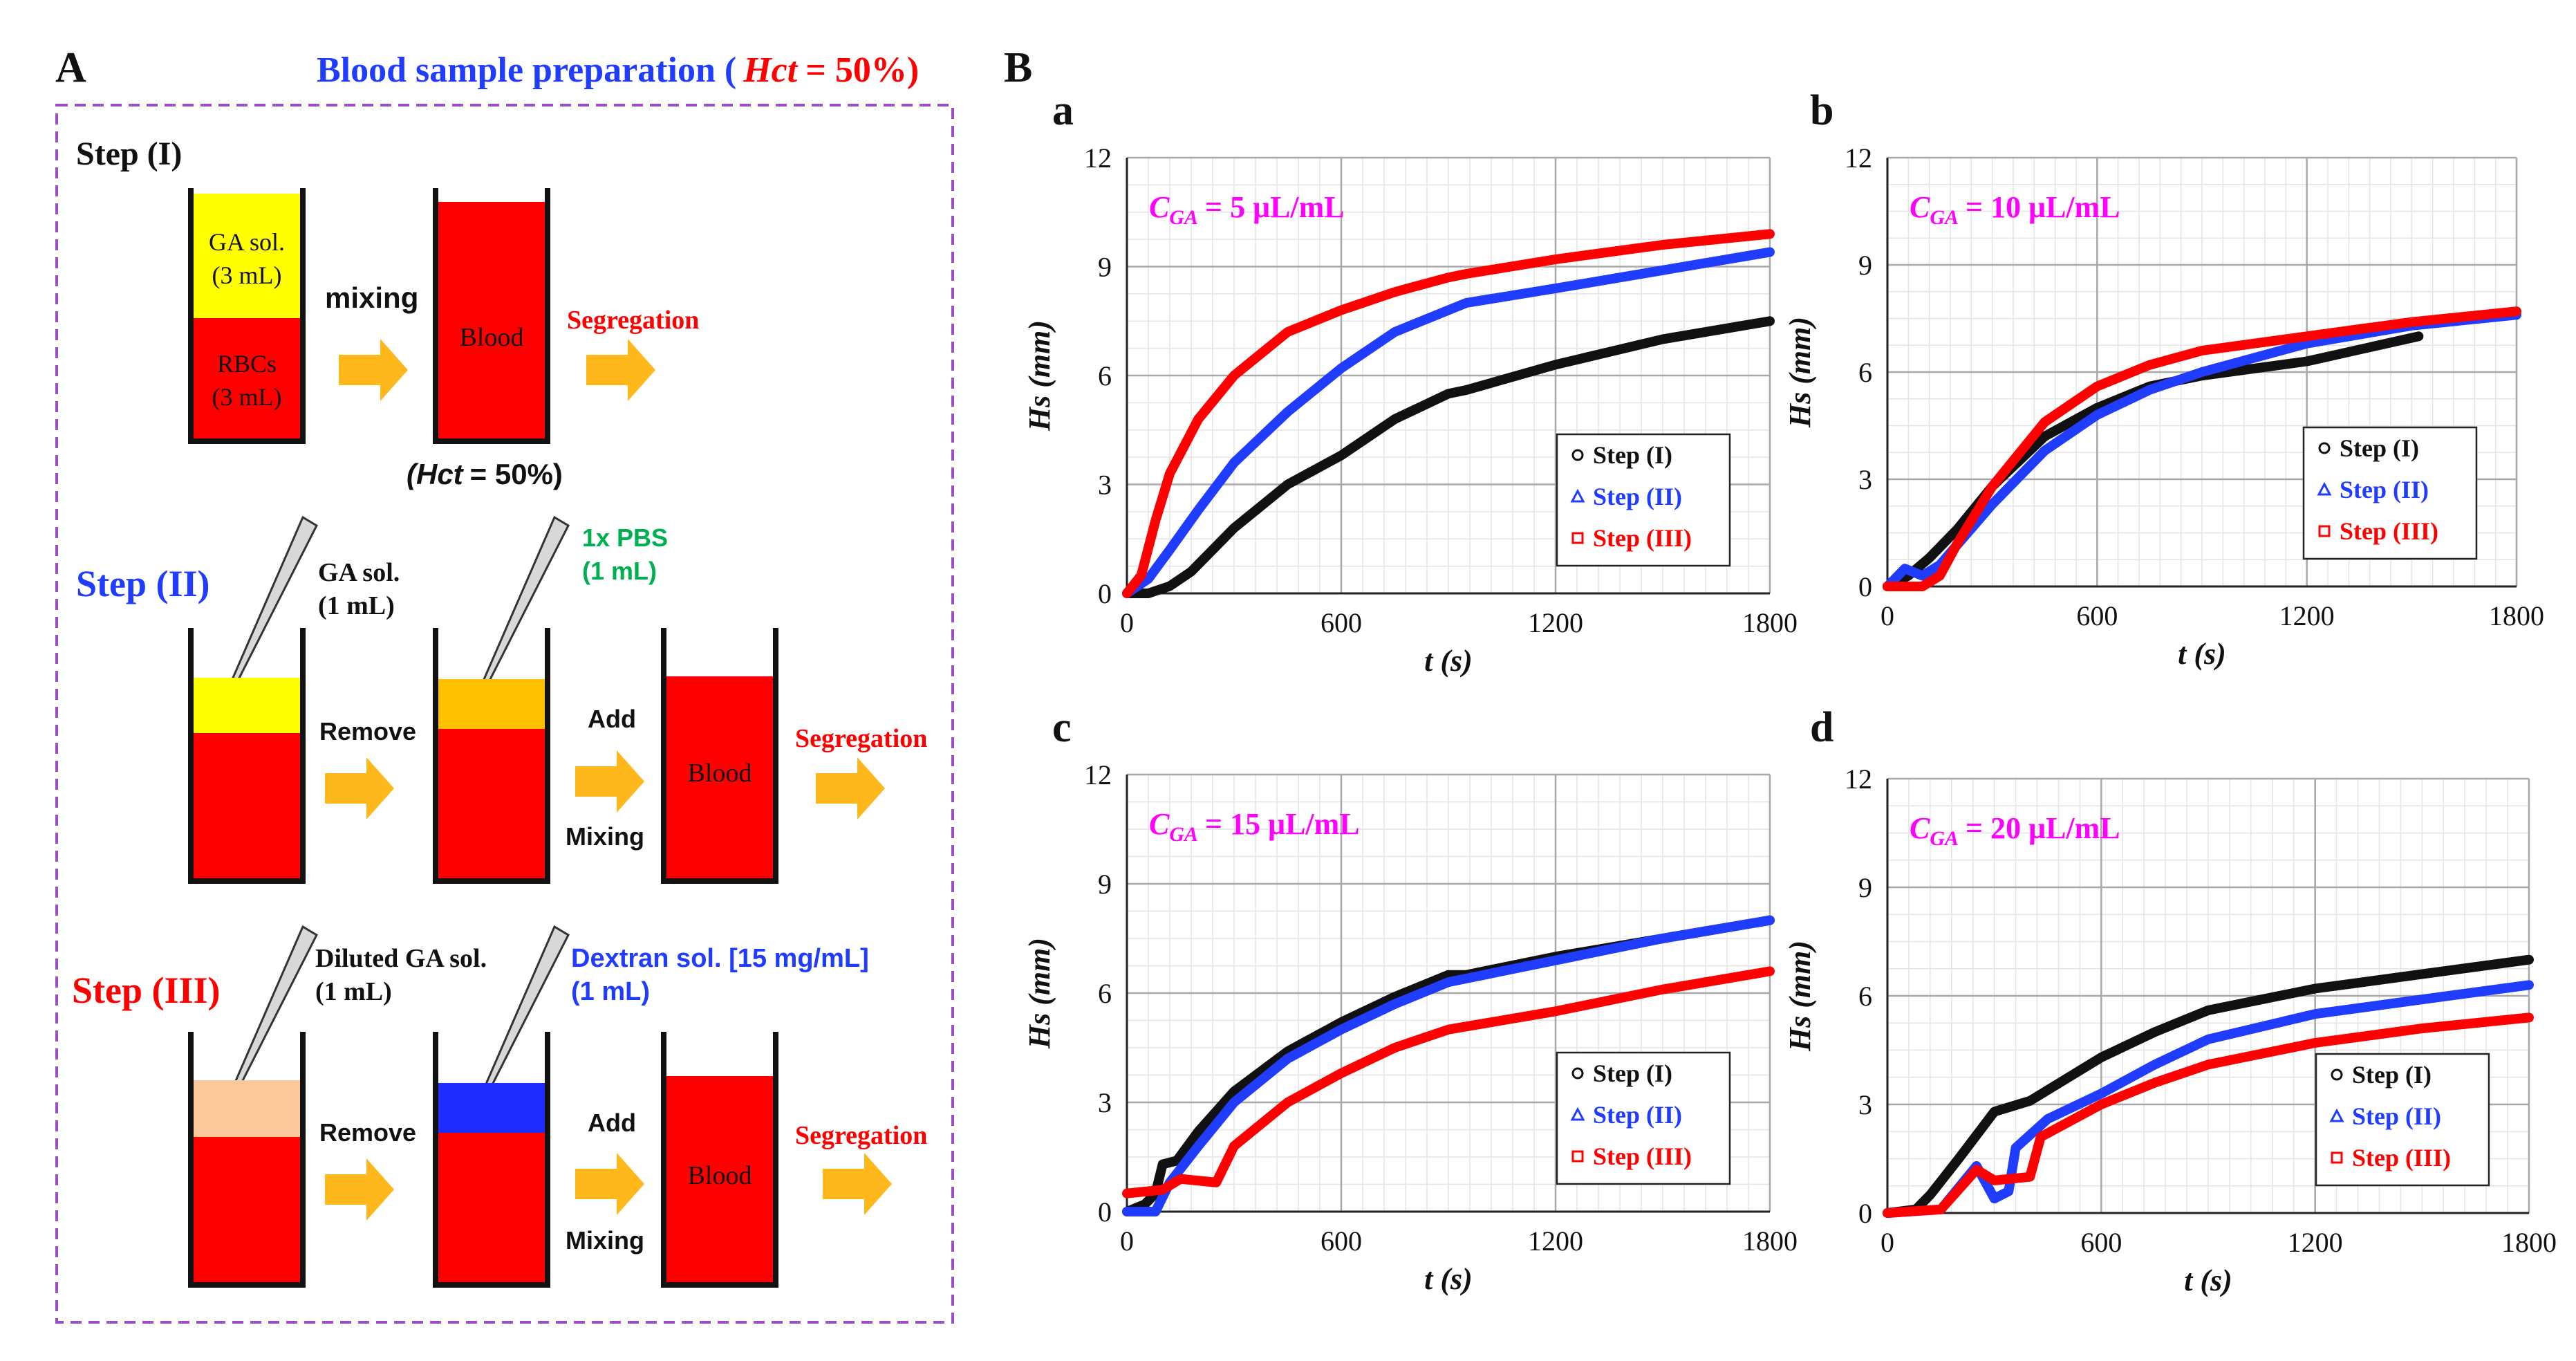  I want to click on step3-tube2-rbc-layer, so click(492, 1209).